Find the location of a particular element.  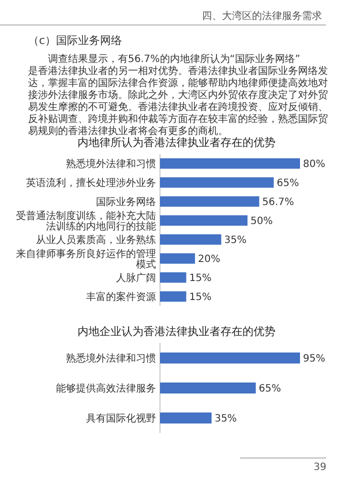

text: 调查结果显示，有56.7%的内地律所认为“国际业务网络”是香港法律执业者的另一相对优势。香港法律执业者国际业务网络发达，掌握丰富的国际法律合作资源，能够帮助内地律师便捷高效地对接涉外法律服务市场。除此之外，大湾区内外贸依存度决定了对外贸易发生摩擦的不可避免。香港法律执业者在跨境投资、应对反倾销、反补贴调查、跨境并购和仲裁等方面存在较丰富的经验，熟悉国际贸易规则的香港法律执业者将会有更多的商机。 is located at coordinates (178, 95).